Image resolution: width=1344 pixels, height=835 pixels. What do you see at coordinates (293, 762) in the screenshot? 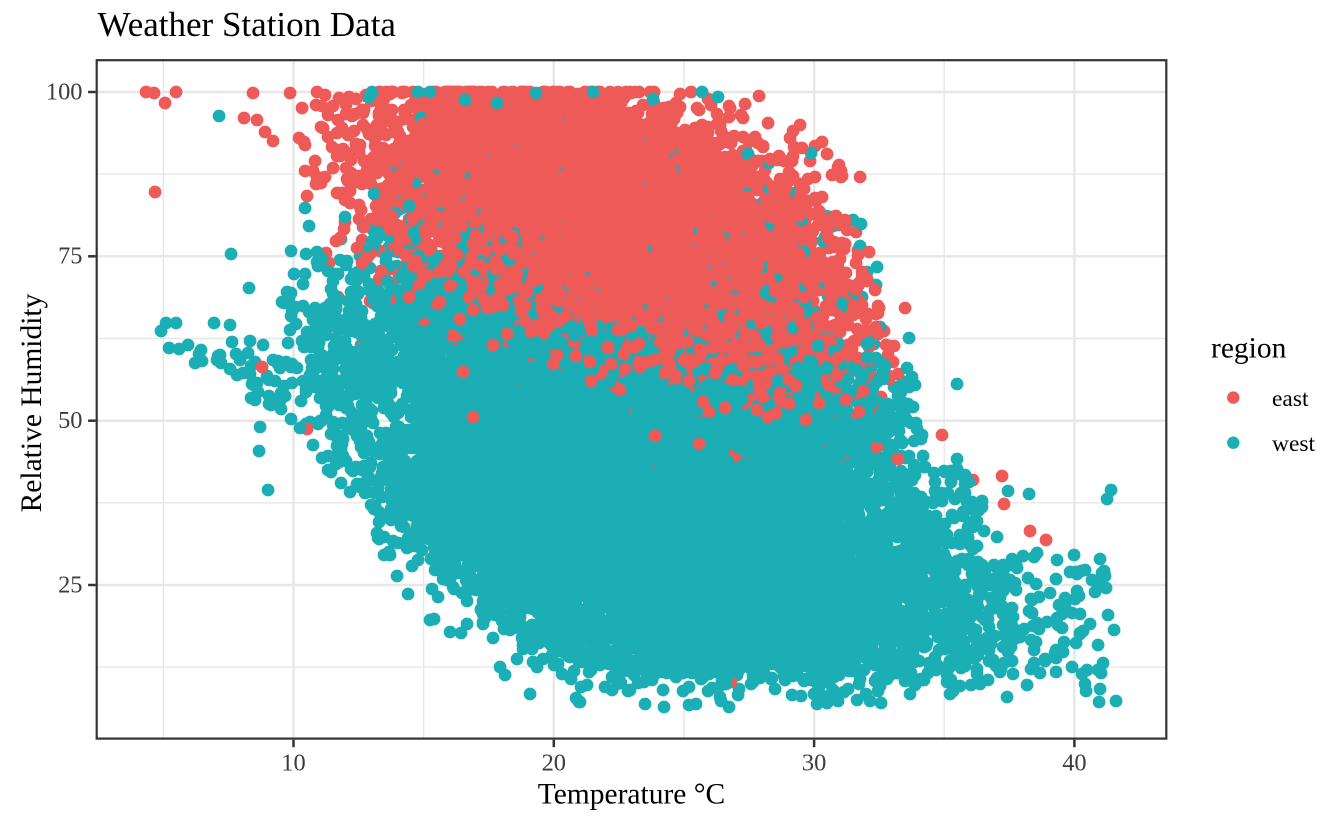
I see `svg-text: 10` at bounding box center [293, 762].